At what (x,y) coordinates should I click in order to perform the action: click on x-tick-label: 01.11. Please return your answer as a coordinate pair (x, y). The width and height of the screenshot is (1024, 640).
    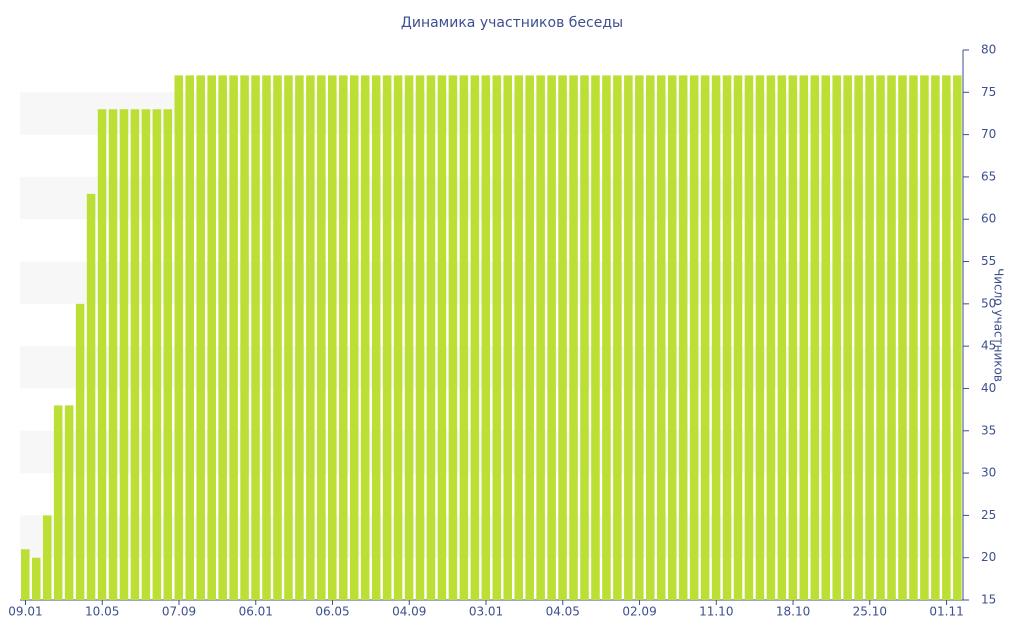
    Looking at the image, I should click on (946, 612).